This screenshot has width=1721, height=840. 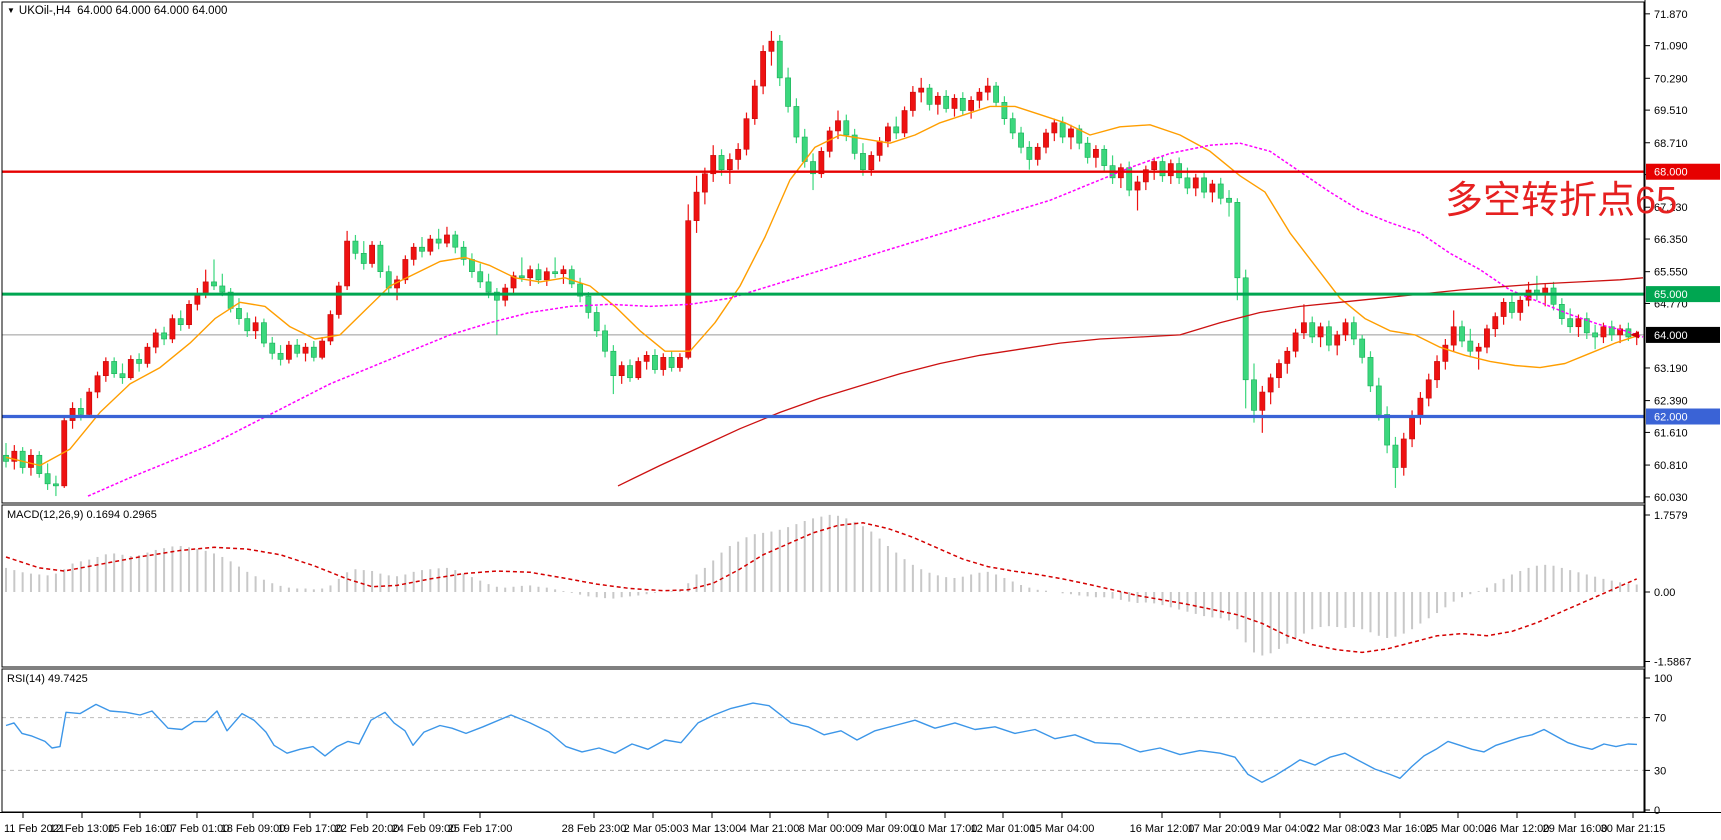 I want to click on time-tick-label: 8 Mar 00:00, so click(x=828, y=829).